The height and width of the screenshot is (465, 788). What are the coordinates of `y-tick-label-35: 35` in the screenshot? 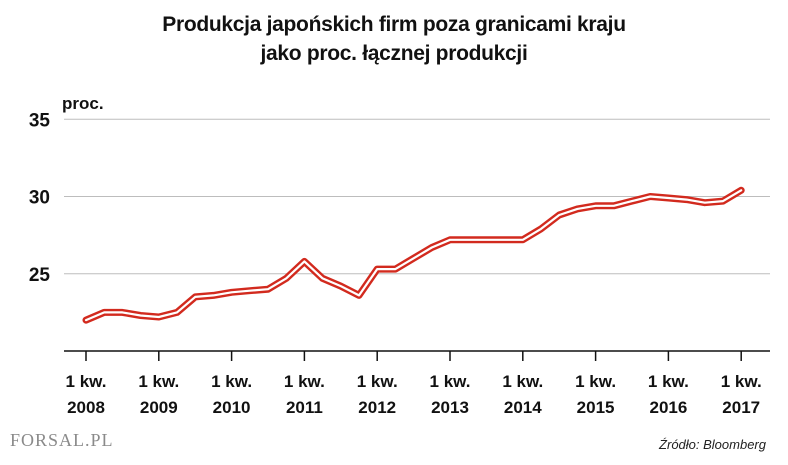 It's located at (40, 120).